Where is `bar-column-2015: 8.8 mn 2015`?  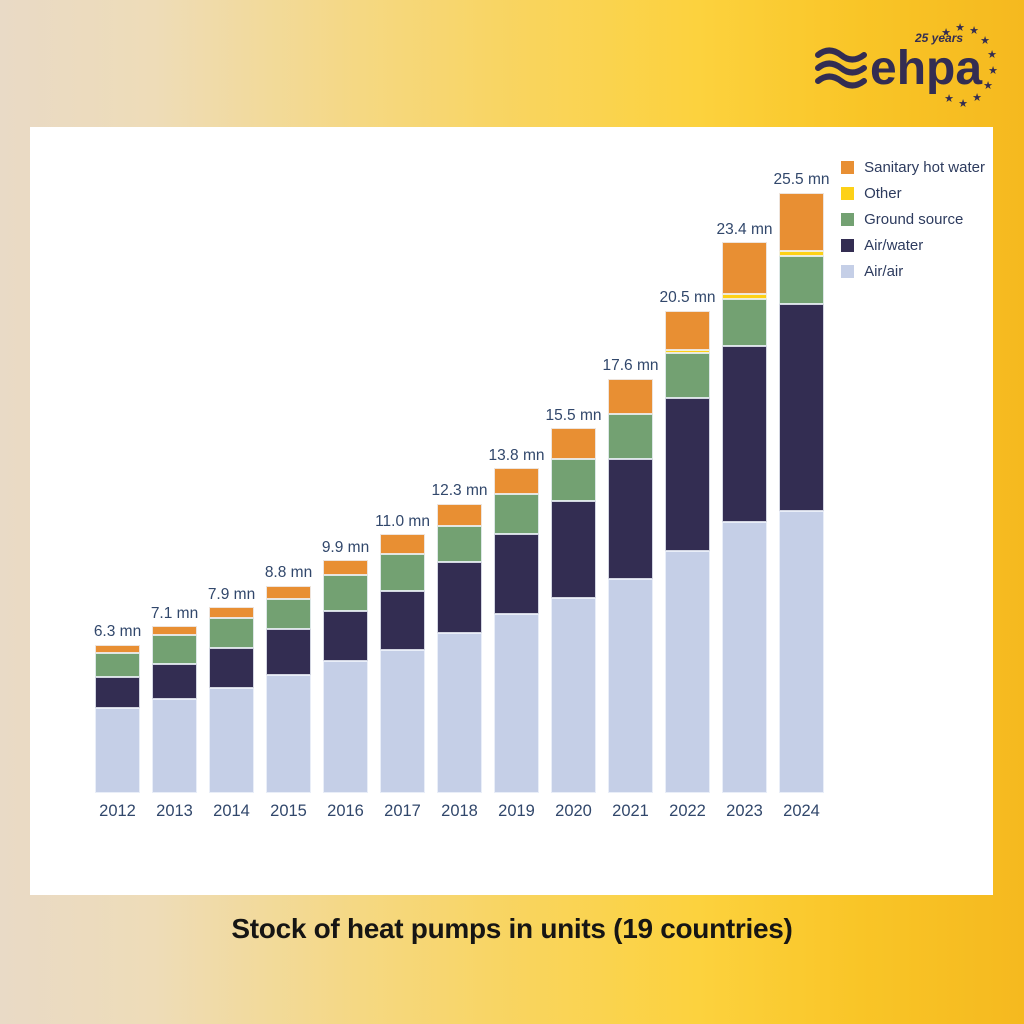
bar-column-2015: 8.8 mn 2015 is located at coordinates (288, 472).